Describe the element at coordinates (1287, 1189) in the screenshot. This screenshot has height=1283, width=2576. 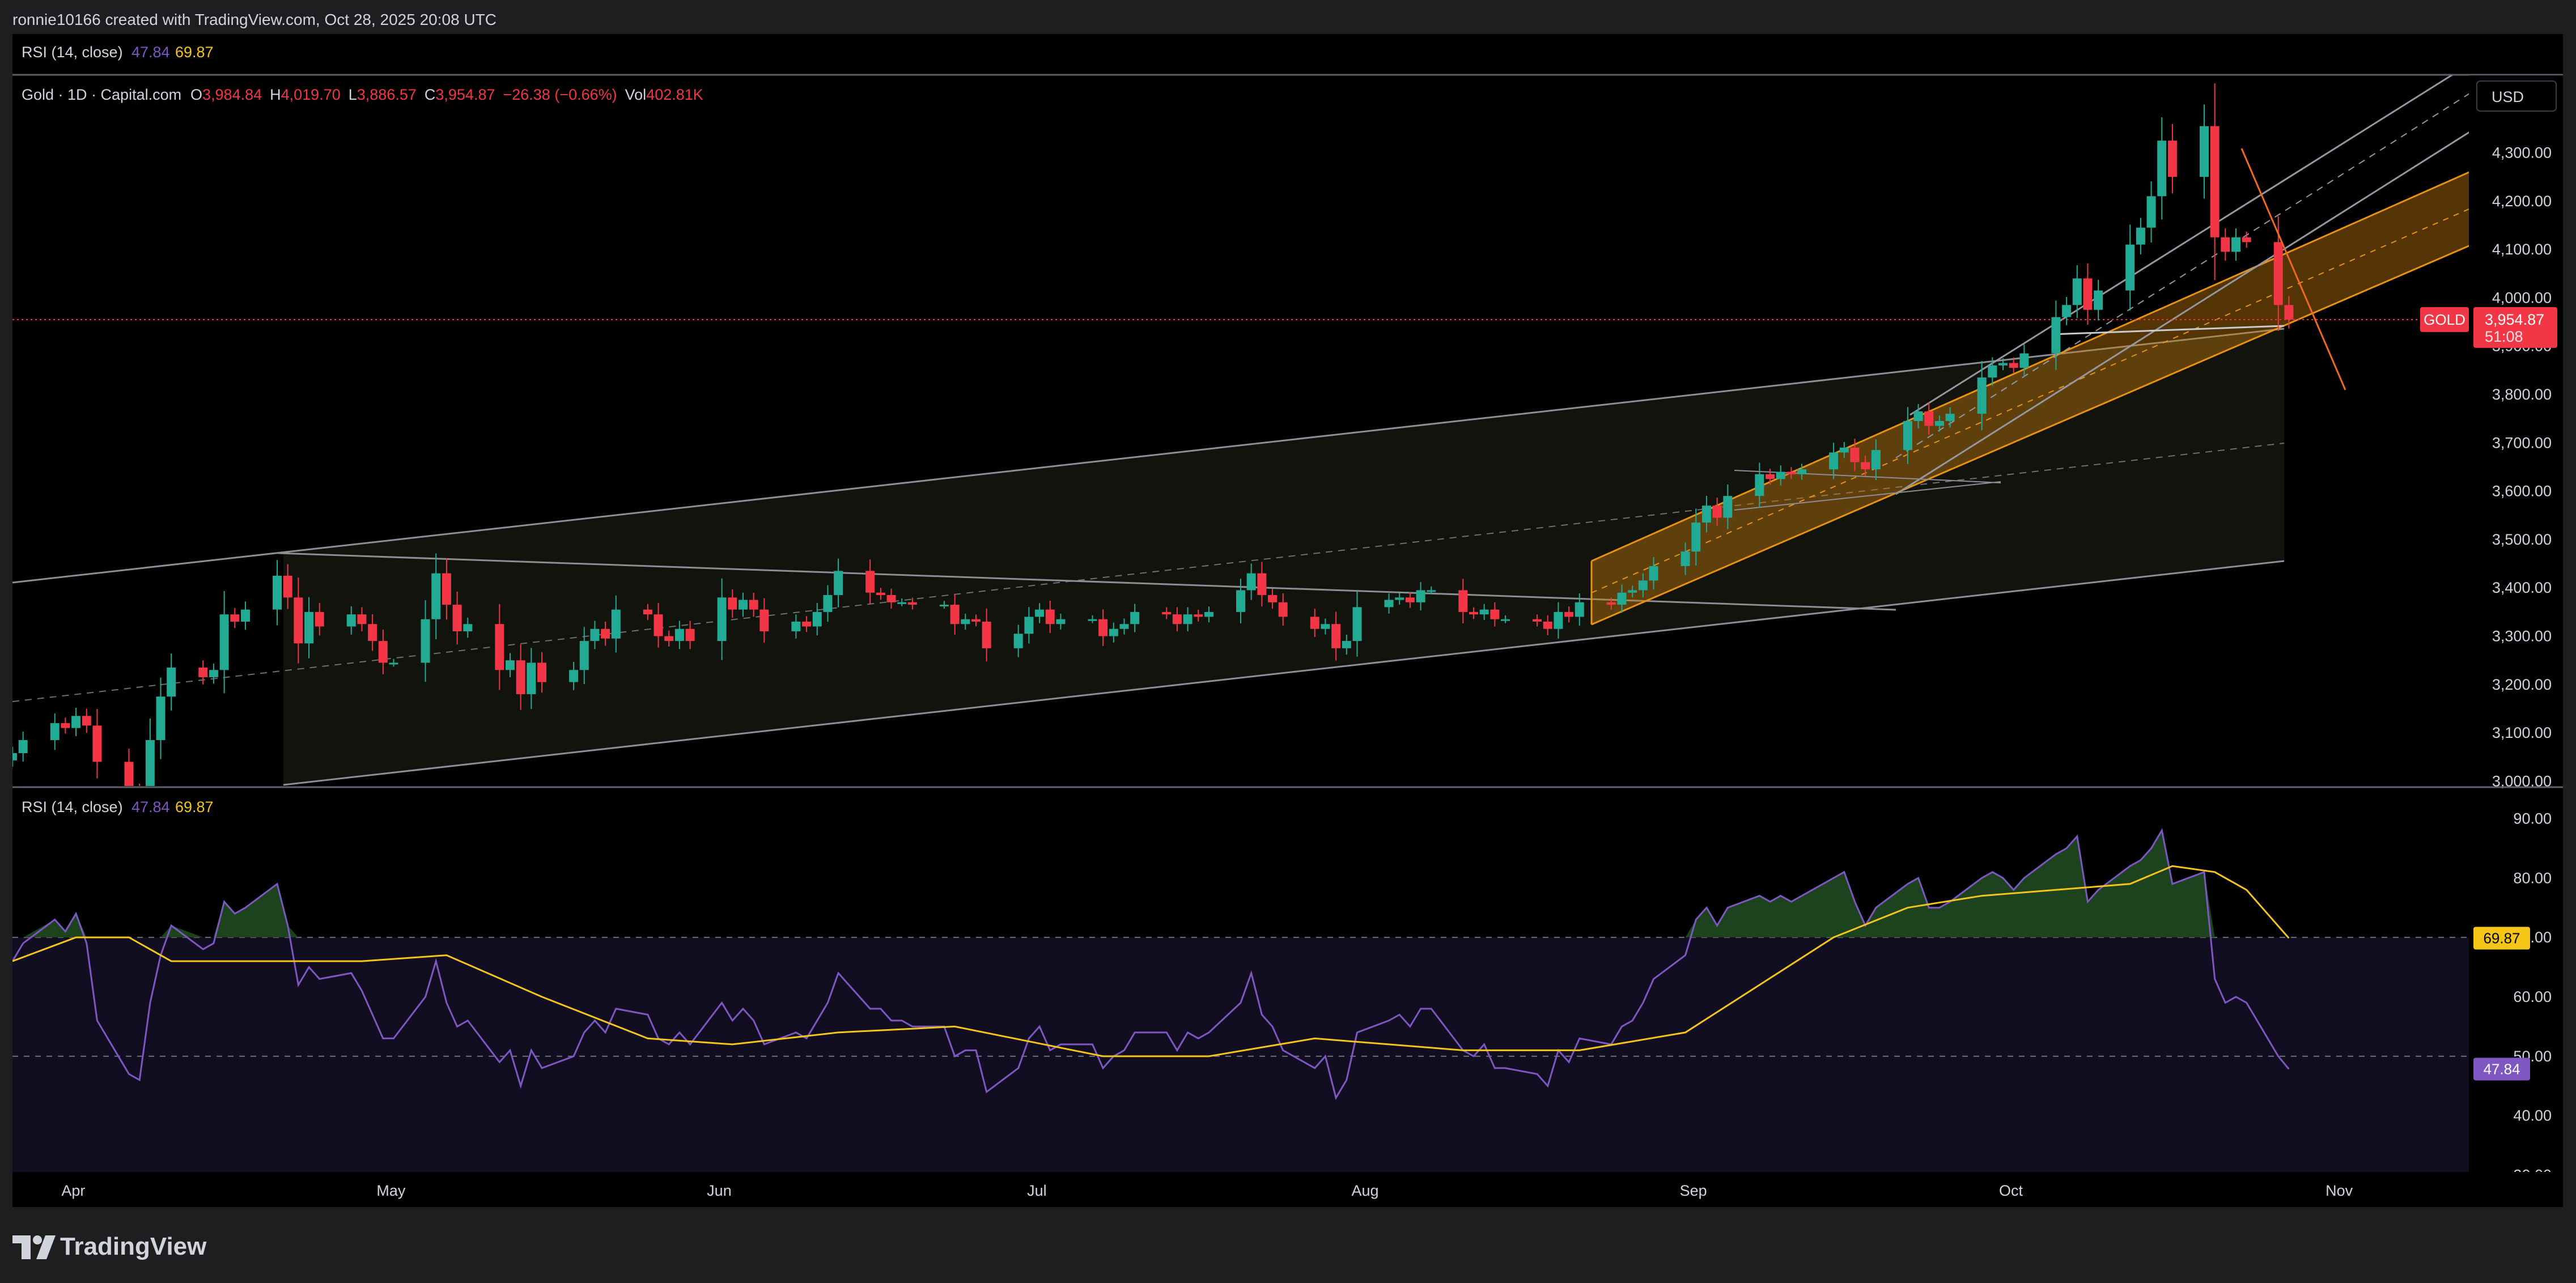
I see `time-axis: Apr May Jun Jul Aug Sep Oct Nov` at that location.